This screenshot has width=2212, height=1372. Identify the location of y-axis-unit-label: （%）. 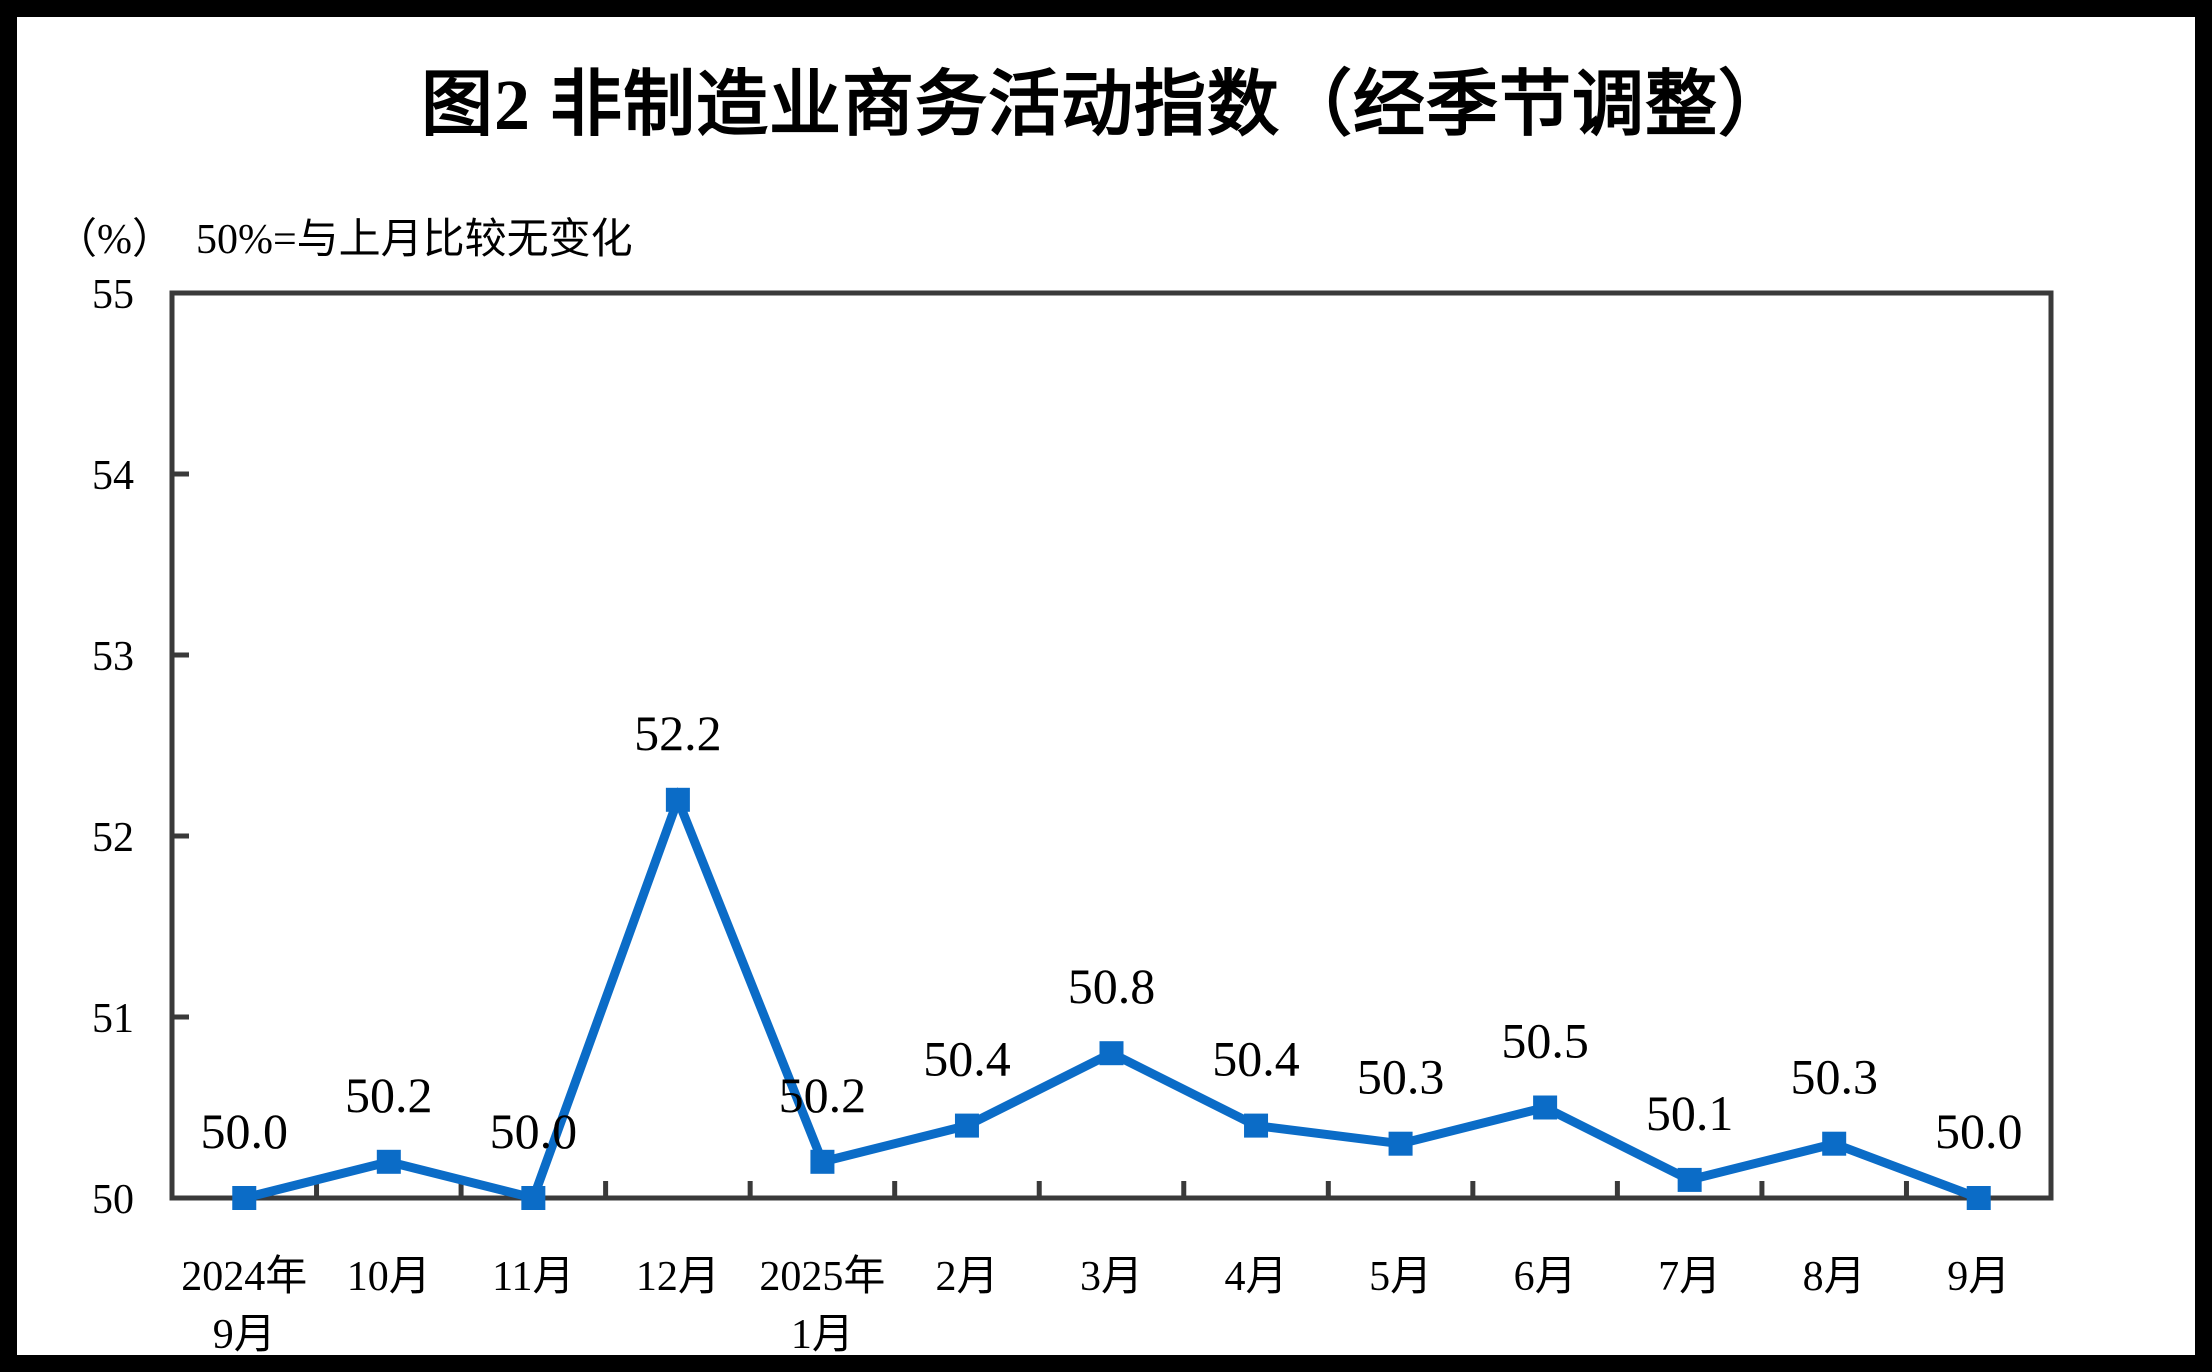
(114, 240).